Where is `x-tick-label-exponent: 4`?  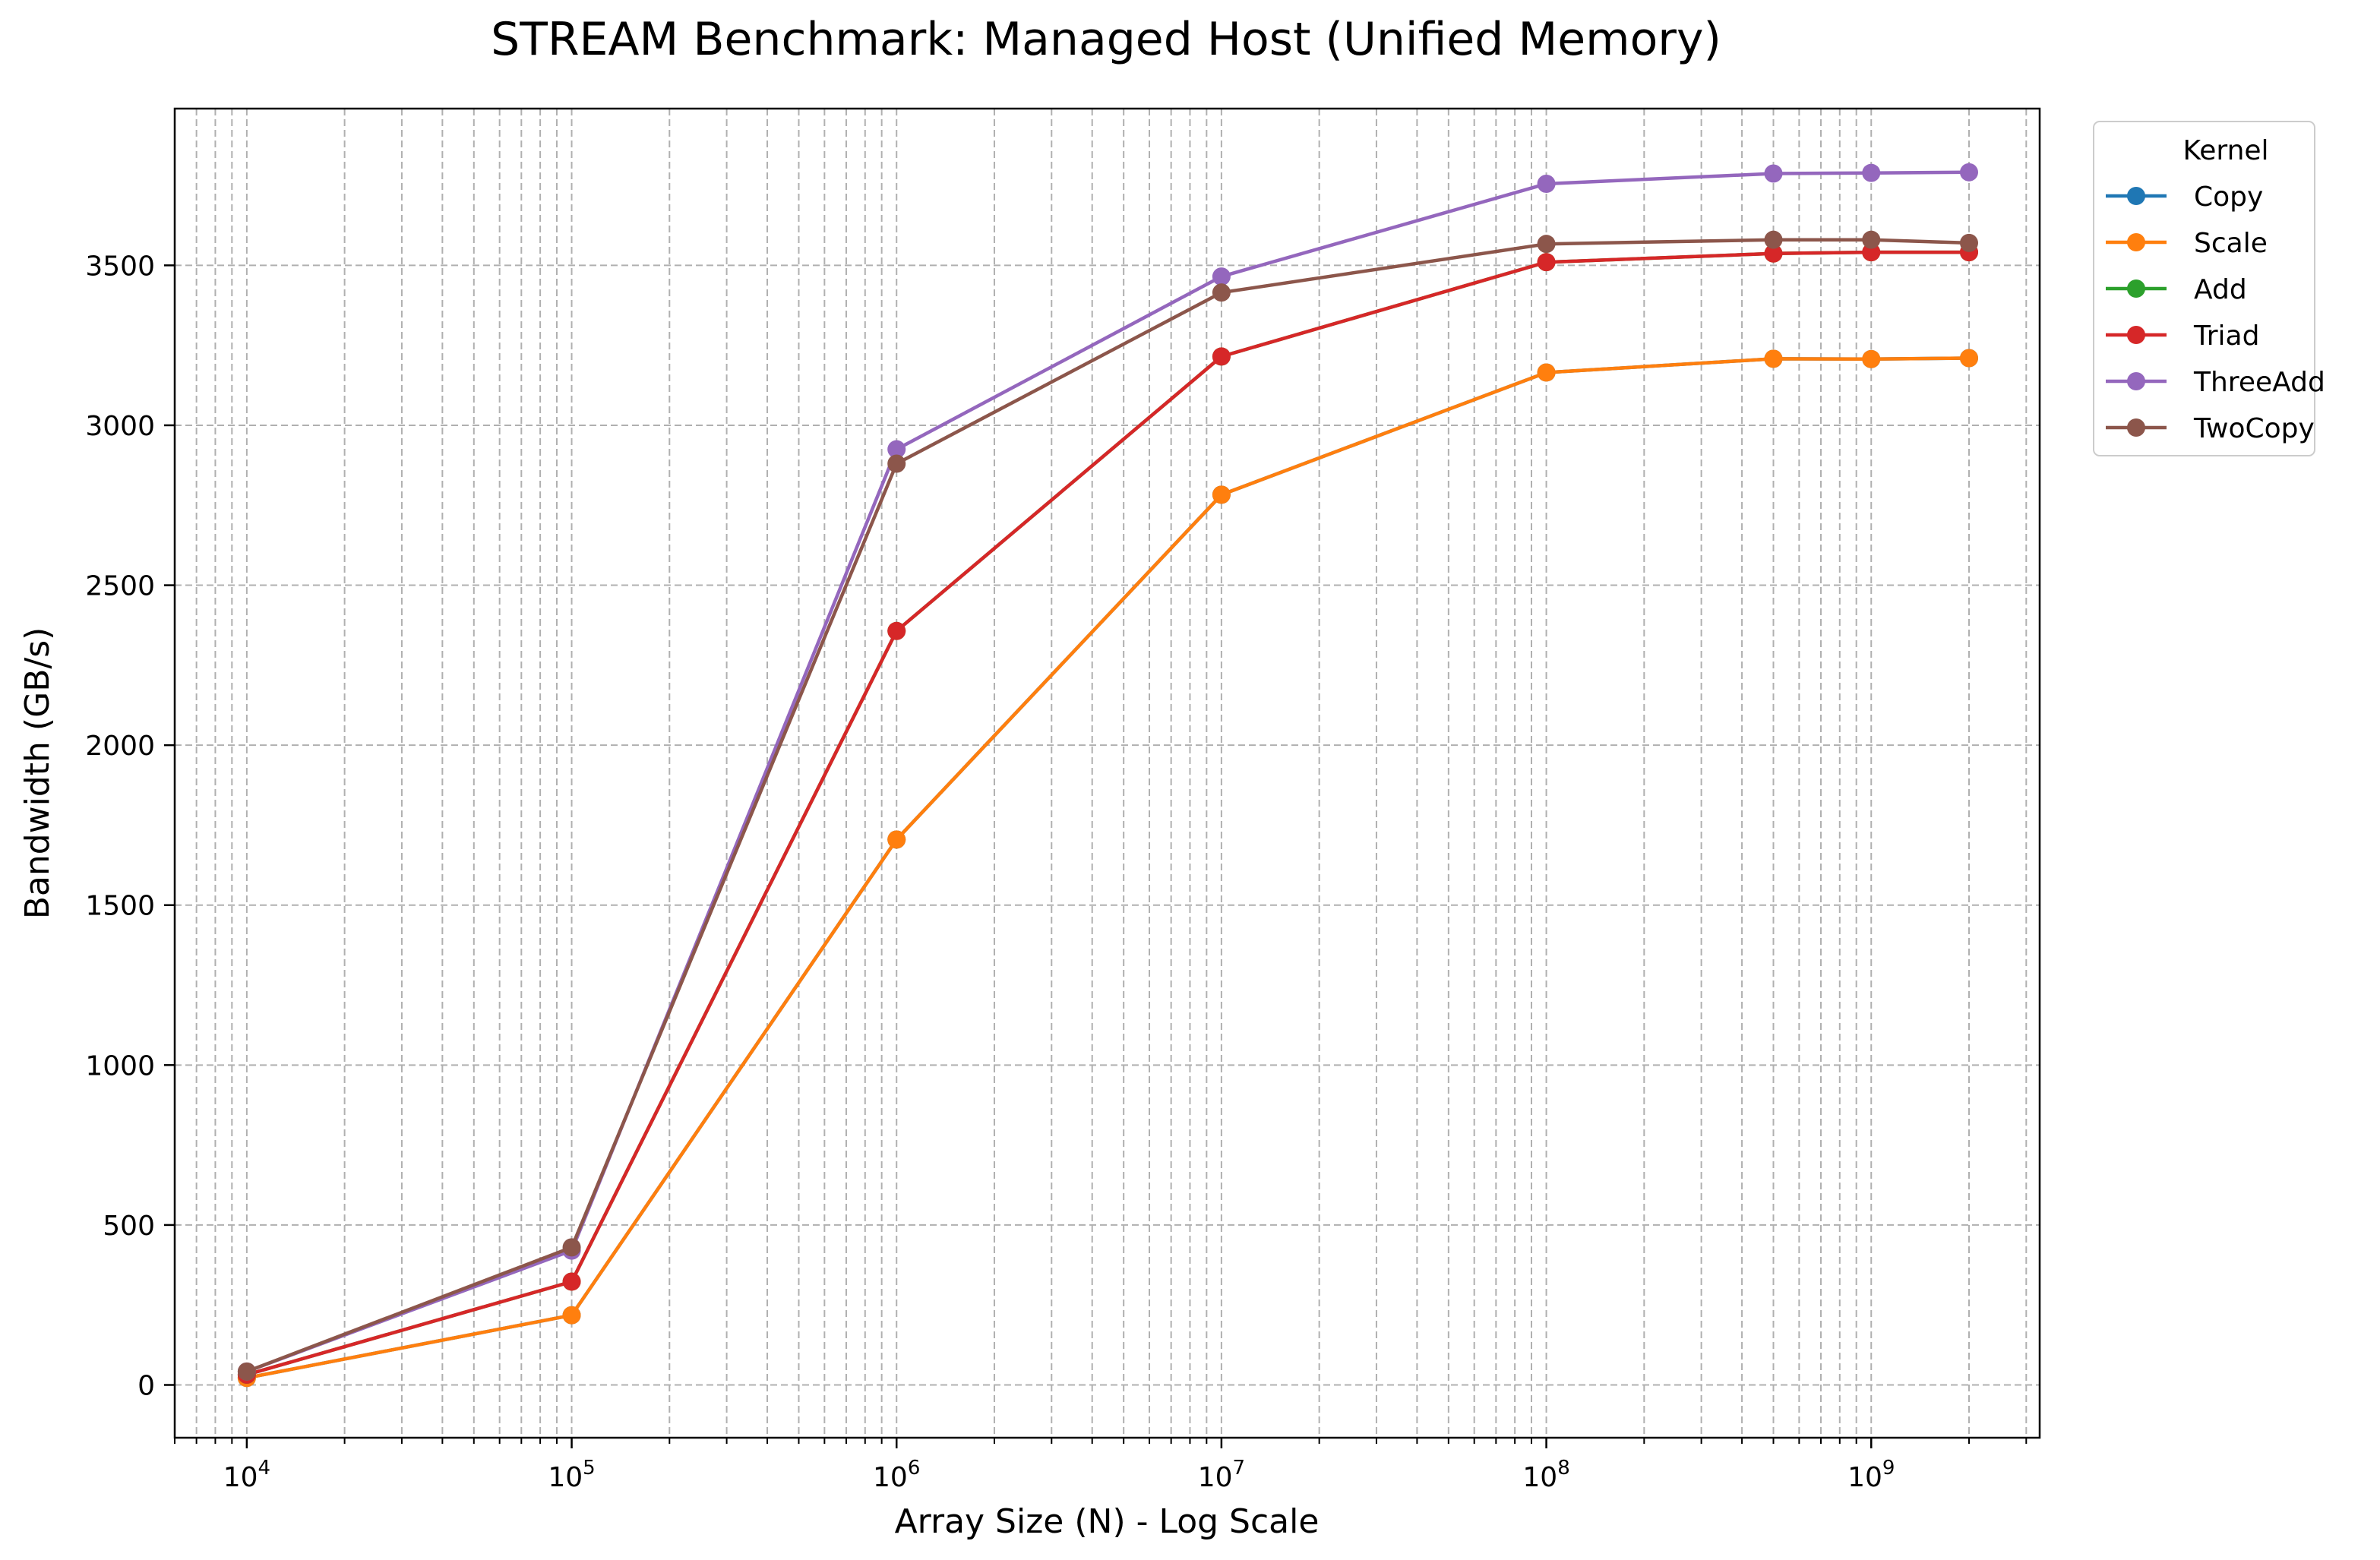 x-tick-label-exponent: 4 is located at coordinates (264, 1468).